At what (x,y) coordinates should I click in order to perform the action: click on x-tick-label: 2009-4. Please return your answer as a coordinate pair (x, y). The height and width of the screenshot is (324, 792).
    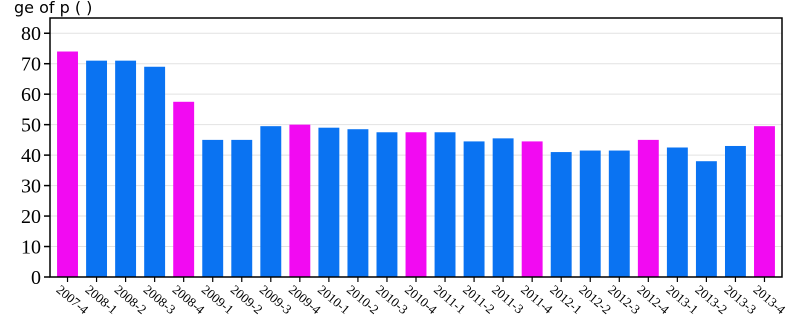
    Looking at the image, I should click on (305, 299).